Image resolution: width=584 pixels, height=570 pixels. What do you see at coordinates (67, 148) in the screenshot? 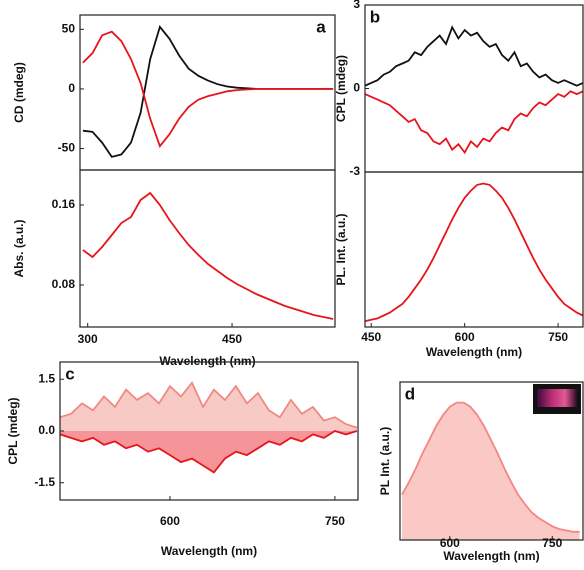
I see `y-tick-label: -50` at bounding box center [67, 148].